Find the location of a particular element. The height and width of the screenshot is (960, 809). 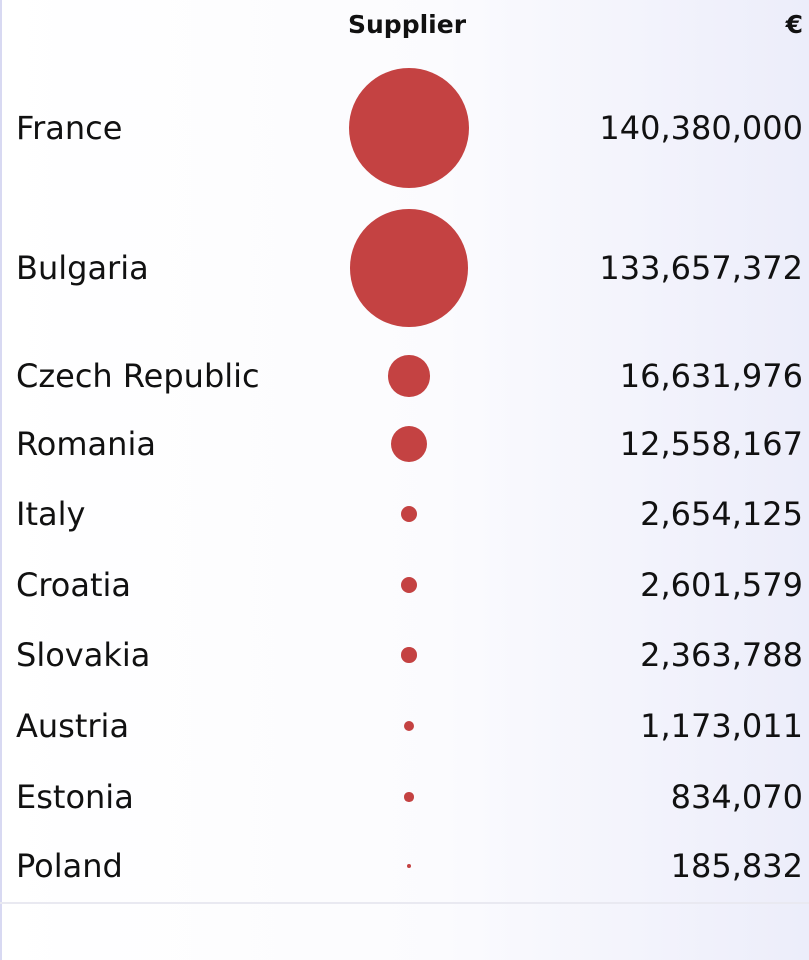

table-row: Estonia 834,070 is located at coordinates (404, 797).